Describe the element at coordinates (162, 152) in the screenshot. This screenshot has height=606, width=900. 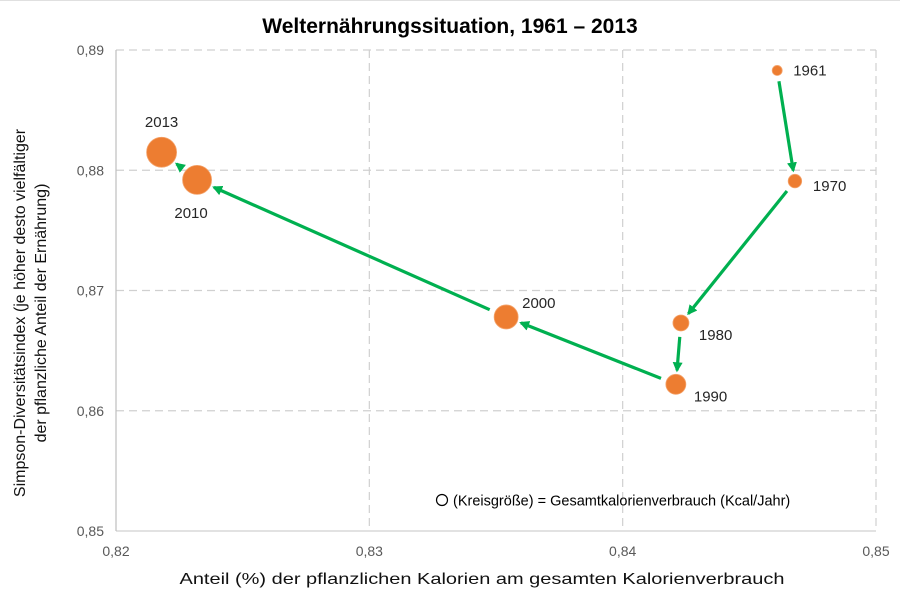
I see `data-point-2013` at that location.